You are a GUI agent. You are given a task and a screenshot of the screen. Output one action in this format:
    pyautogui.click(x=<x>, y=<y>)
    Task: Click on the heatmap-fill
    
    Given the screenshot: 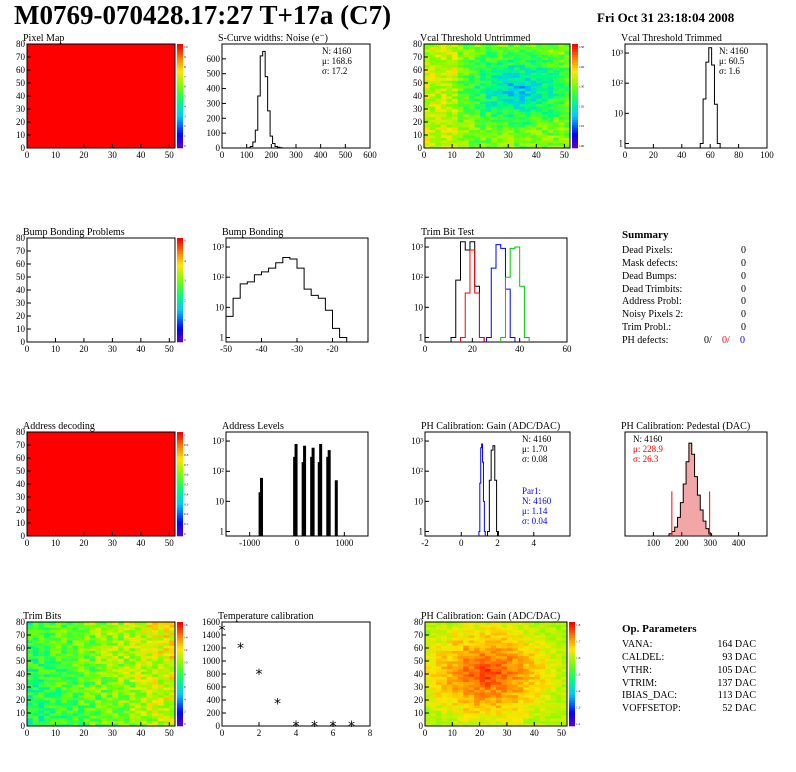 What is the action you would take?
    pyautogui.click(x=101, y=96)
    